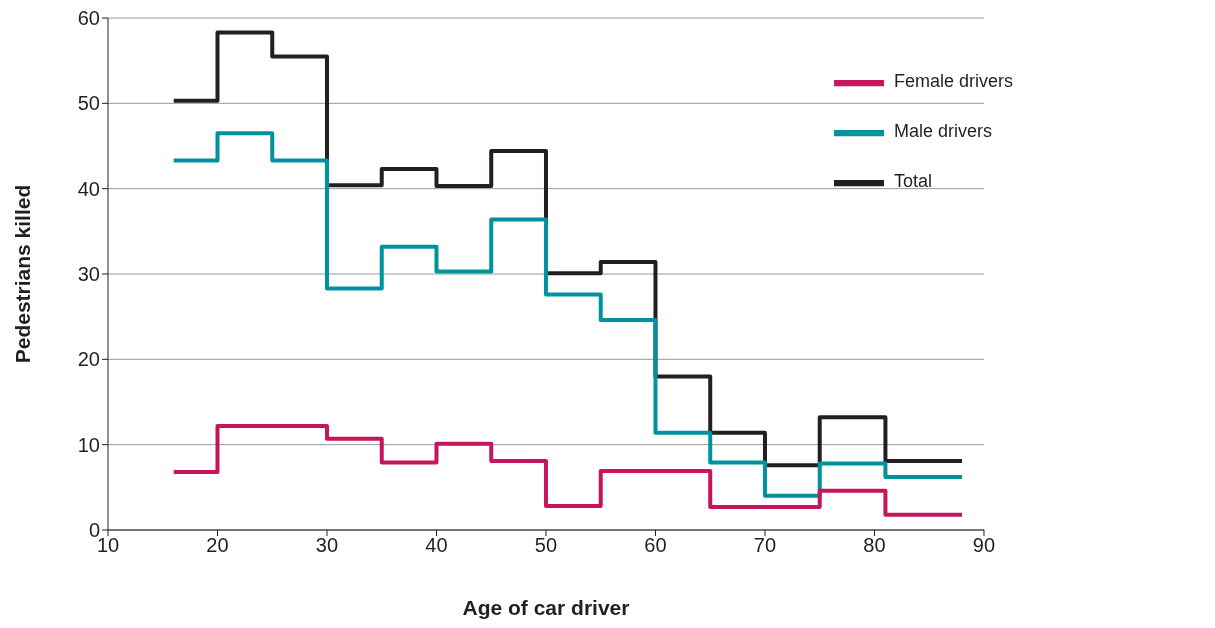 The height and width of the screenshot is (628, 1215). Describe the element at coordinates (546, 545) in the screenshot. I see `x-tick-label: 50` at that location.